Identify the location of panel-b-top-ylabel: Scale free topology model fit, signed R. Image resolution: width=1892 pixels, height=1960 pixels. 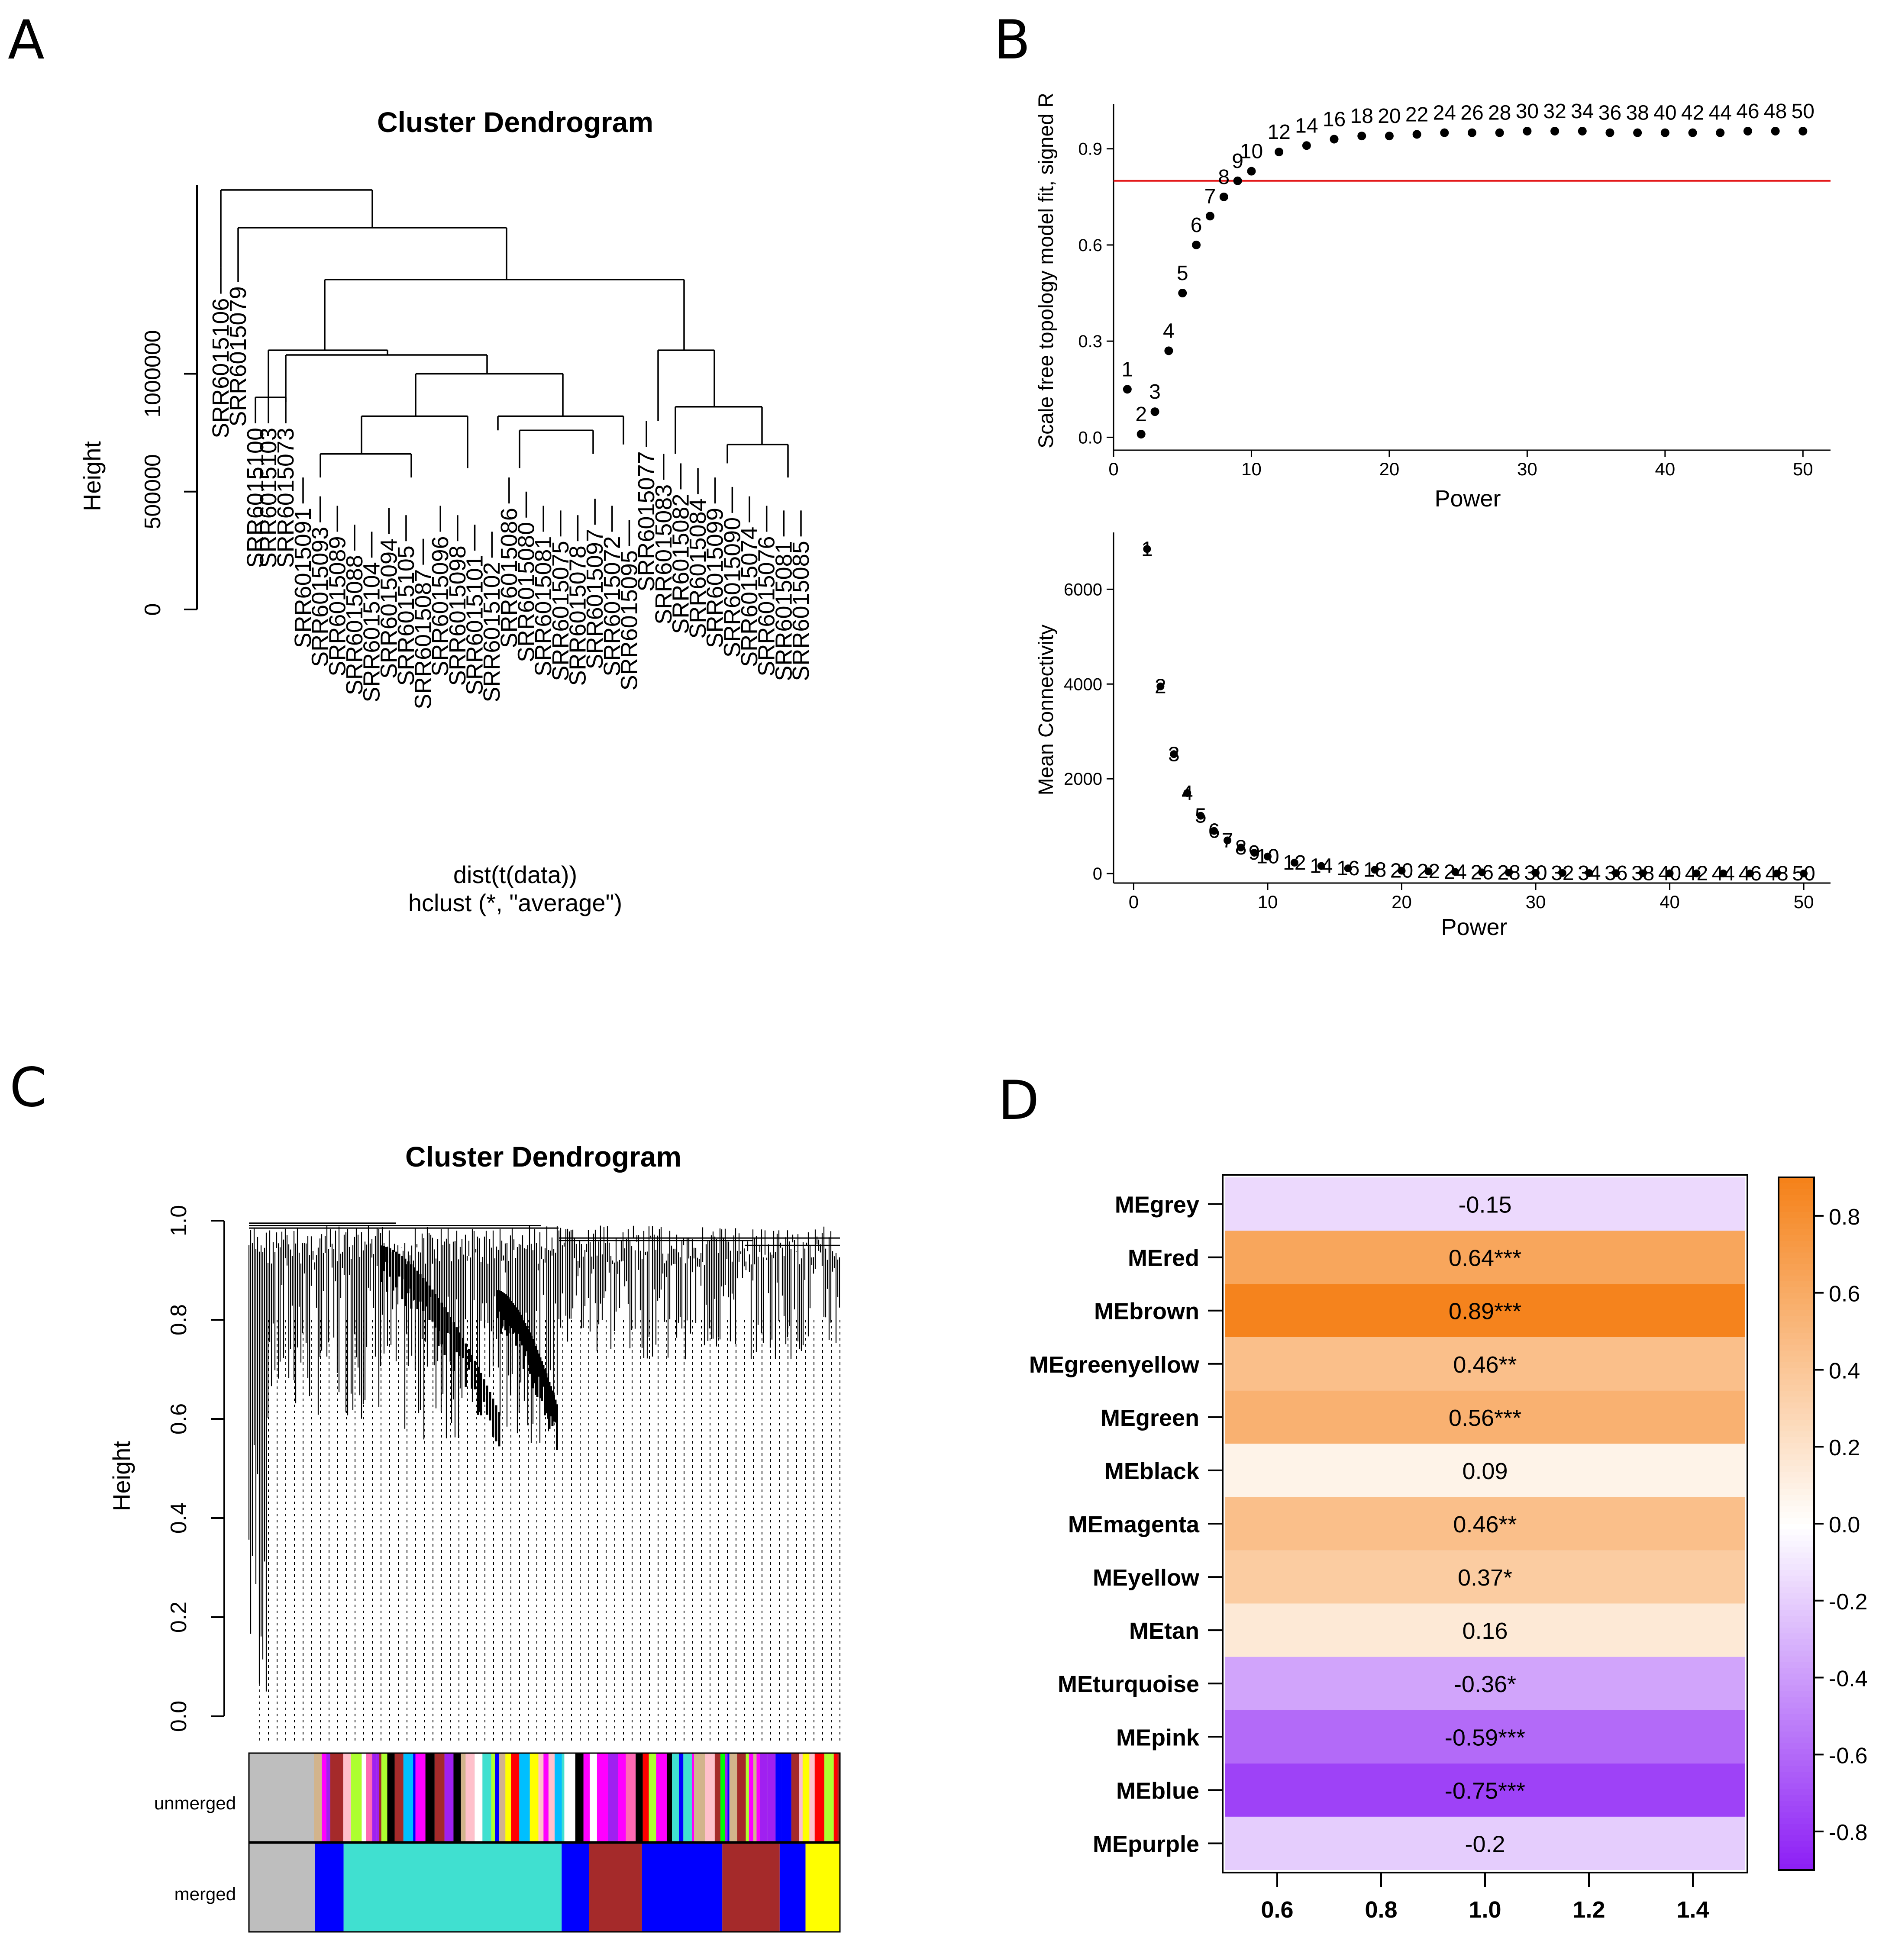
(1046, 271).